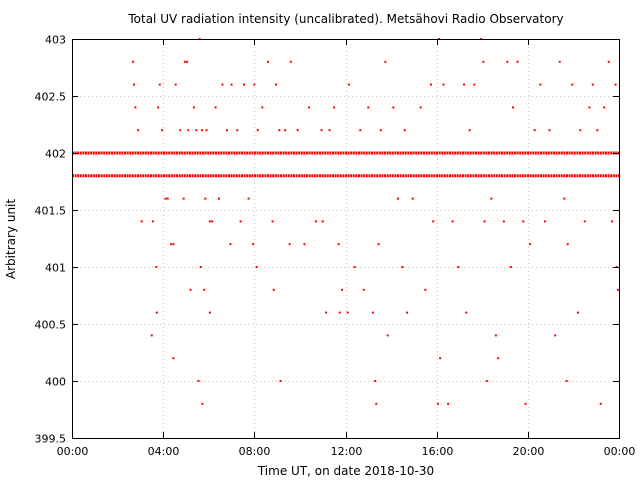 Image resolution: width=640 pixels, height=480 pixels. What do you see at coordinates (345, 471) in the screenshot?
I see `x-axis-label: Time UT, on date 2018-10-30` at bounding box center [345, 471].